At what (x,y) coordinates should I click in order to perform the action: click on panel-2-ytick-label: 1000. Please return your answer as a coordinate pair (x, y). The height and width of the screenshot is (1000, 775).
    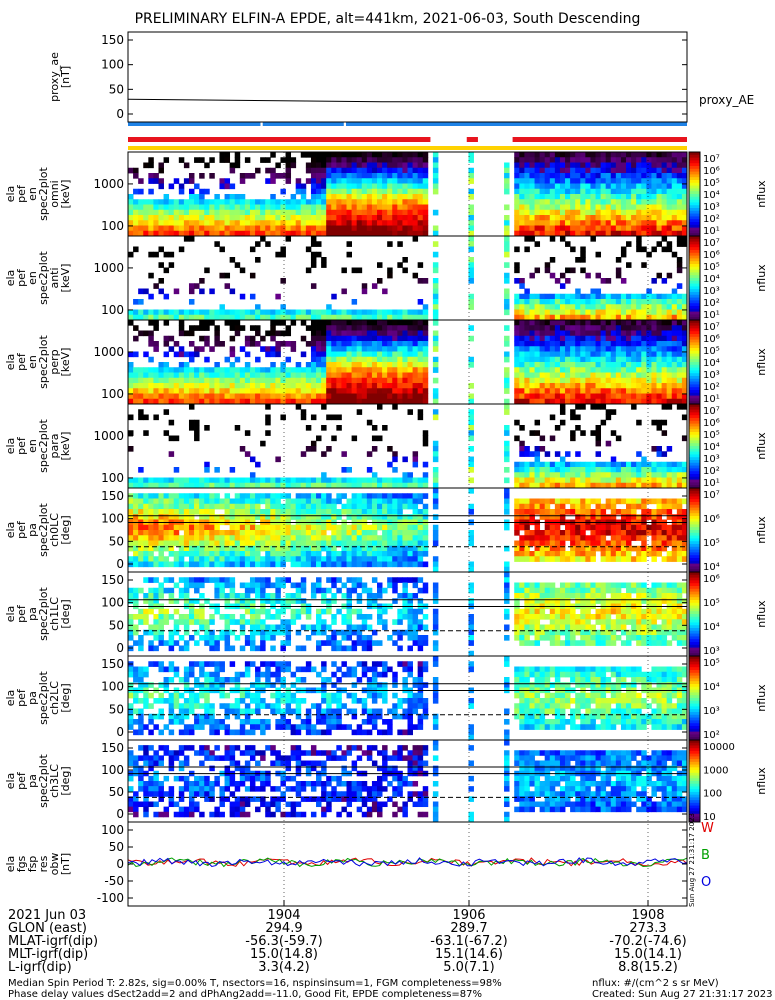
    Looking at the image, I should click on (108, 268).